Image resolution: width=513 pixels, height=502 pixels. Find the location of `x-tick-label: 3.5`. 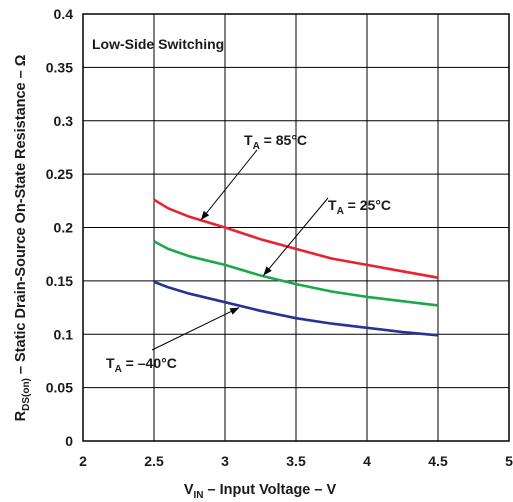

x-tick-label: 3.5 is located at coordinates (296, 461).